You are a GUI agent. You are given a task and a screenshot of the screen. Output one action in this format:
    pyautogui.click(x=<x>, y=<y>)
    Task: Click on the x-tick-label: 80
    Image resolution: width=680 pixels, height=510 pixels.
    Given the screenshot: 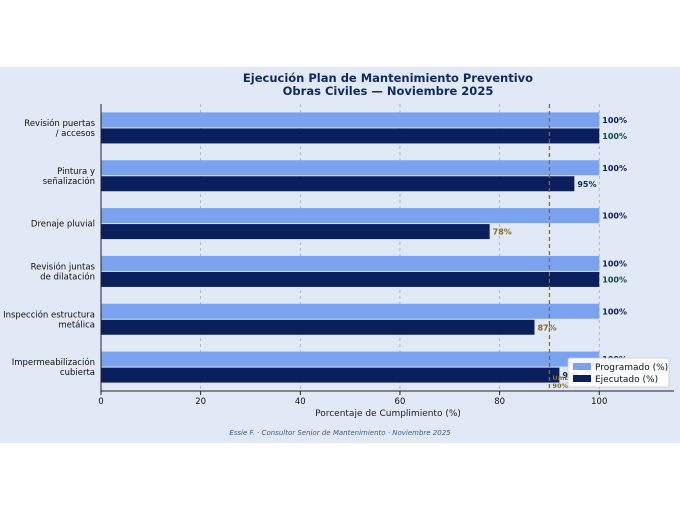 What is the action you would take?
    pyautogui.click(x=499, y=402)
    